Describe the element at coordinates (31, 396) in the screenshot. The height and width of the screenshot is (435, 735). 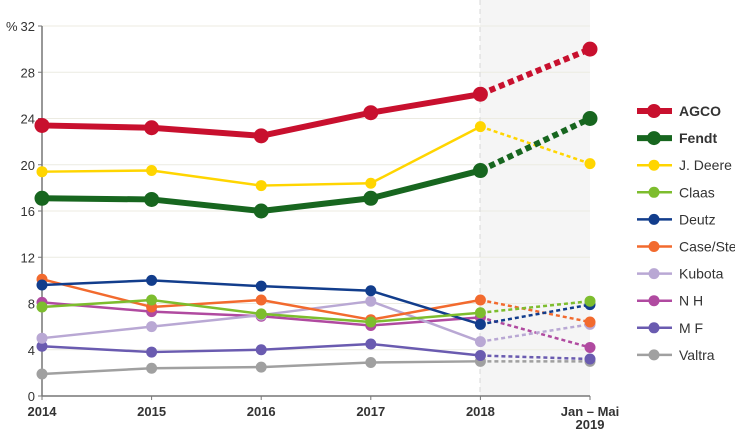
I see `y-tick-label: 0` at that location.